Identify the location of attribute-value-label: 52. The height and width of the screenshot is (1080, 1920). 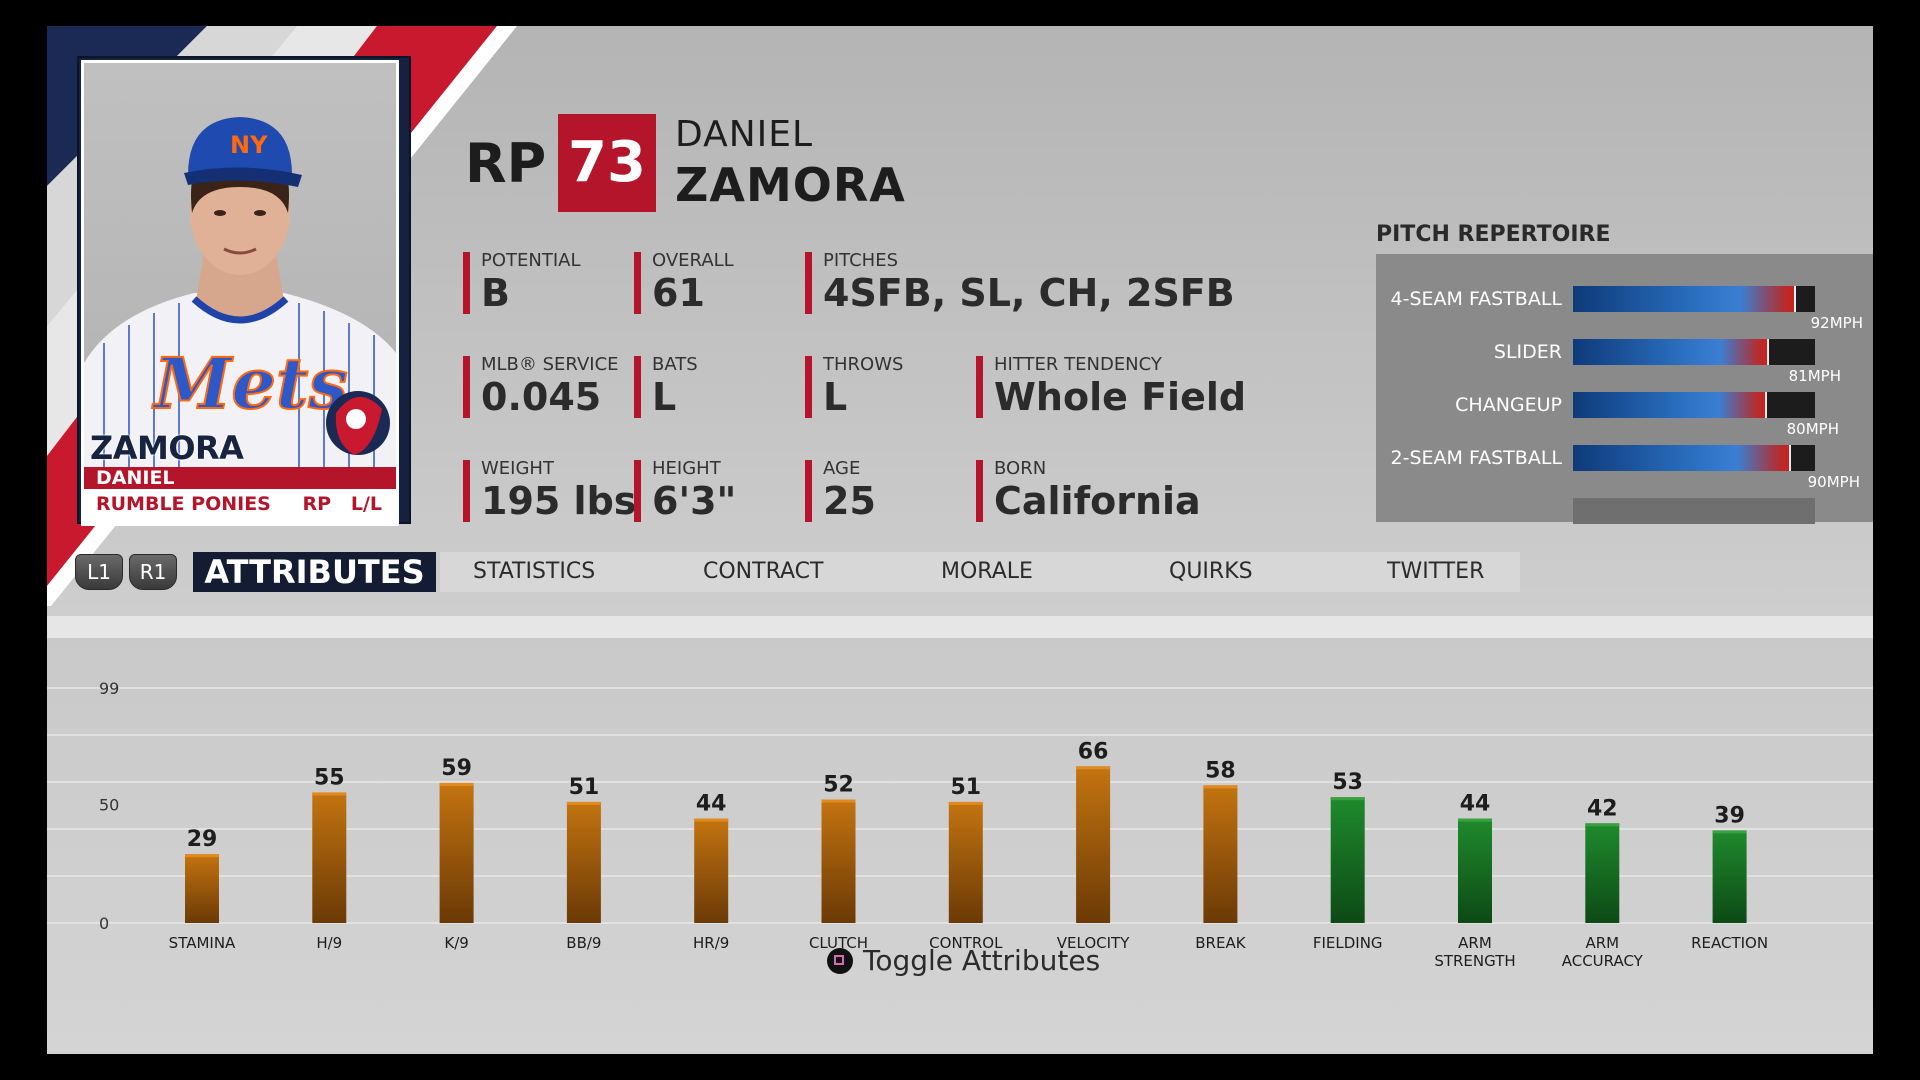
(838, 785).